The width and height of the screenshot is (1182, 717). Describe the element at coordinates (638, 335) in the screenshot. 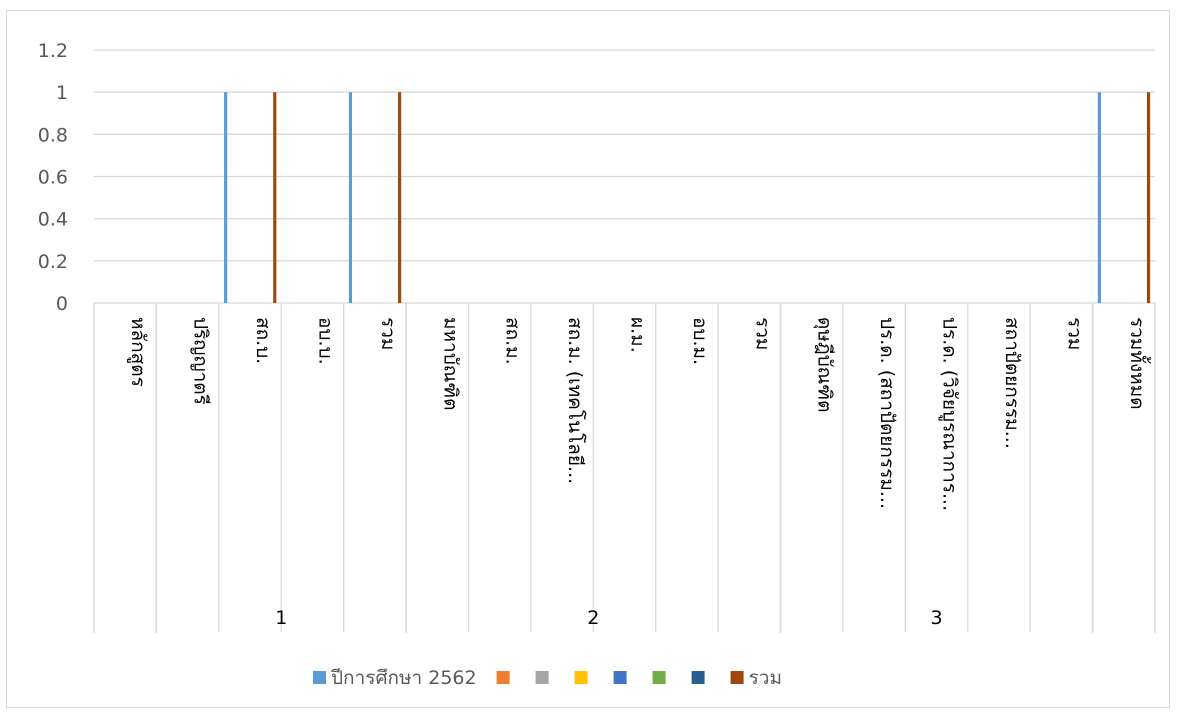

I see `category-label: ผ.ม.` at that location.